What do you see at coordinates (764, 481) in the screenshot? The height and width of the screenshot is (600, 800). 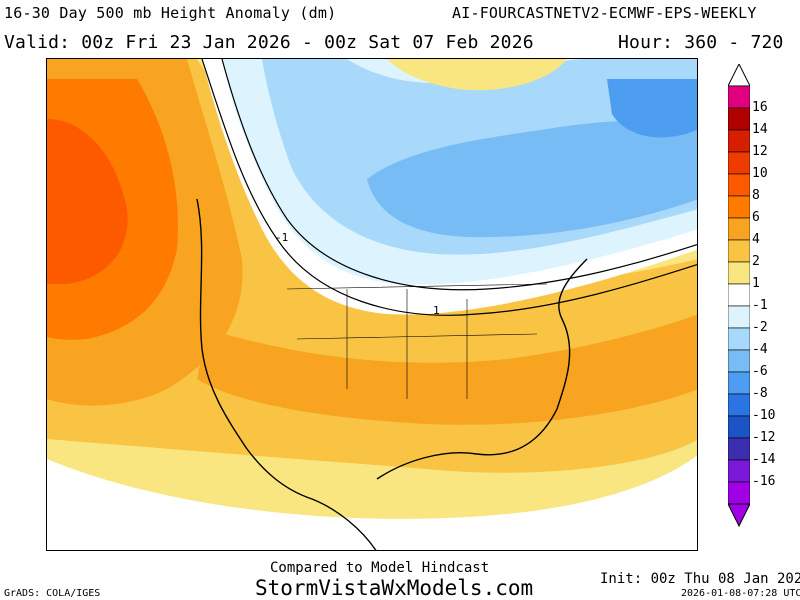 I see `colorbar-label: -16` at bounding box center [764, 481].